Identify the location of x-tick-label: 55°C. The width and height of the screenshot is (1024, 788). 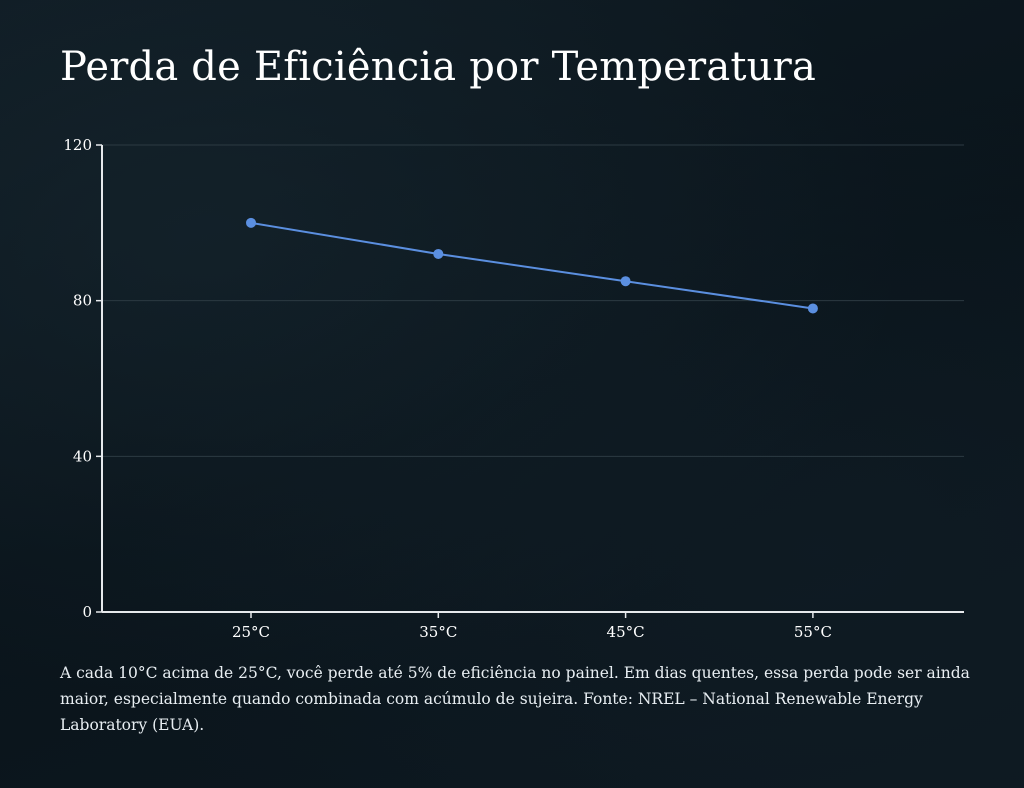
(813, 632).